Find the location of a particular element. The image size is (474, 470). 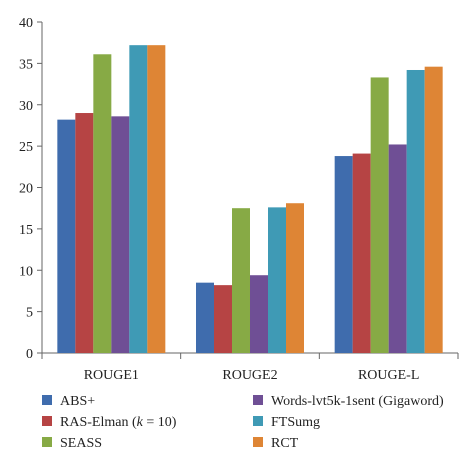

legend-label: SEASS is located at coordinates (81, 443).